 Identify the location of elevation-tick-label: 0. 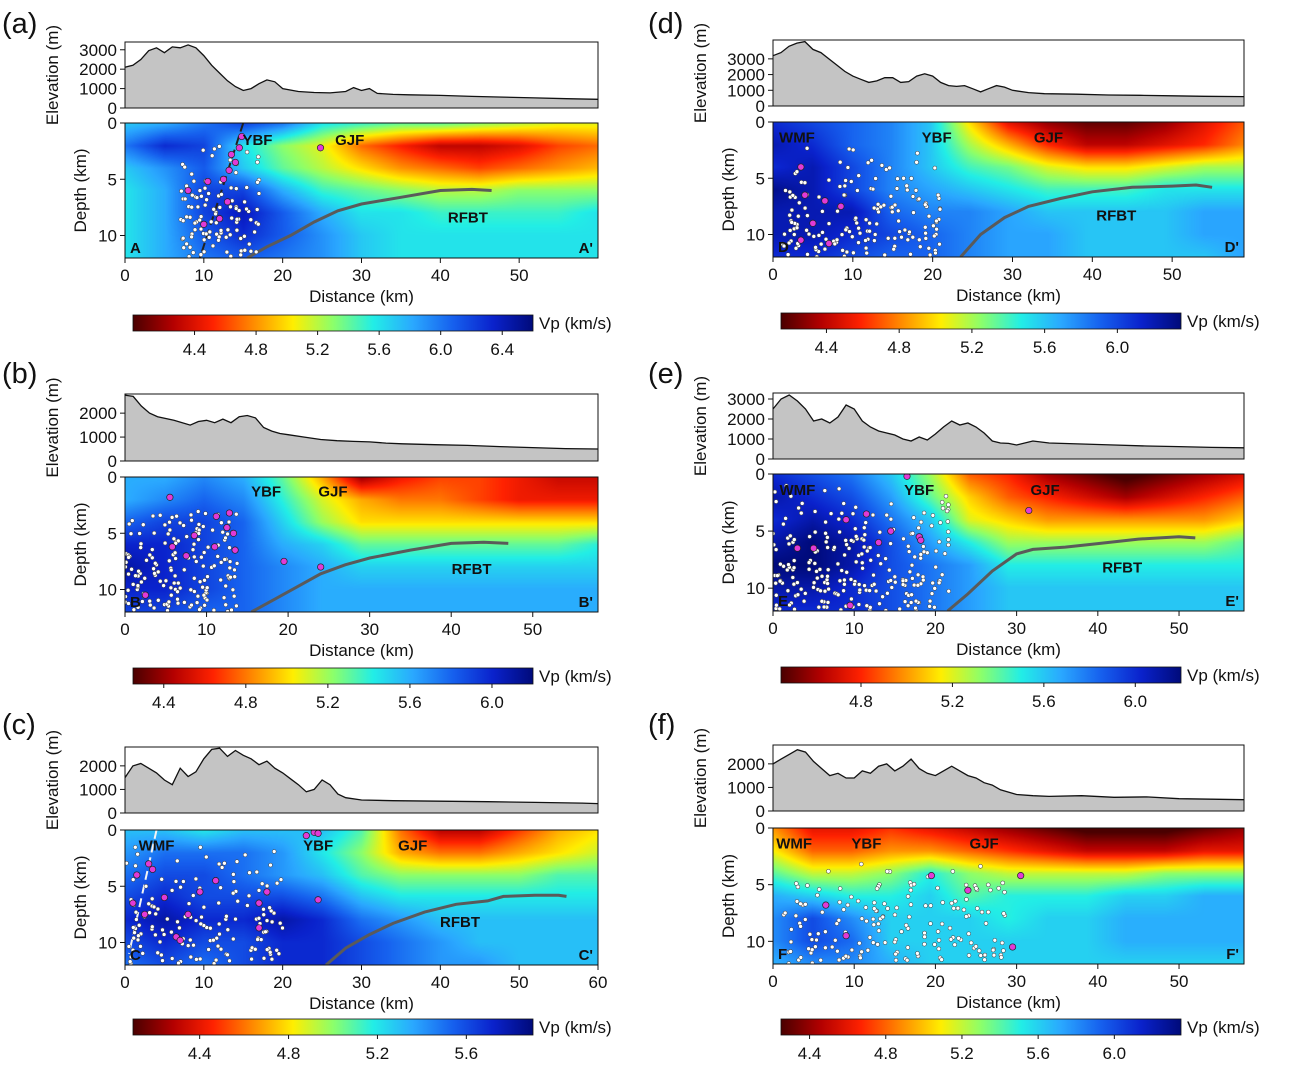
(112, 813).